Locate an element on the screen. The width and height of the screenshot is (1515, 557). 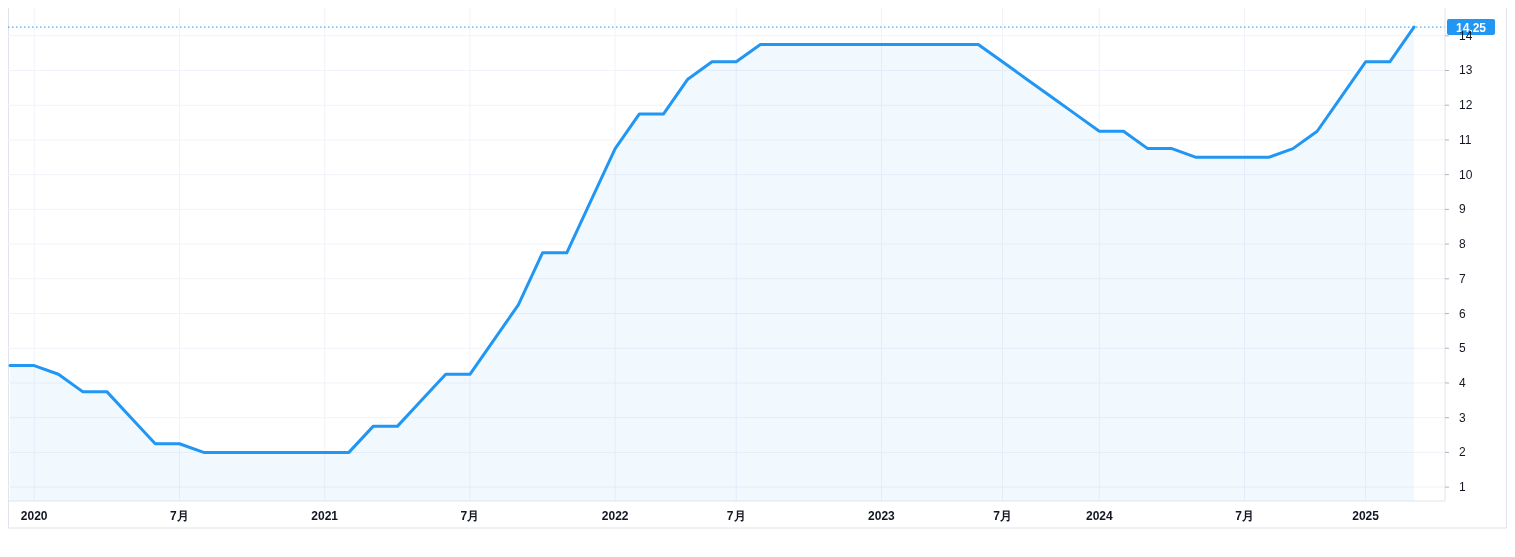
y-tick-label: 1 is located at coordinates (1462, 487).